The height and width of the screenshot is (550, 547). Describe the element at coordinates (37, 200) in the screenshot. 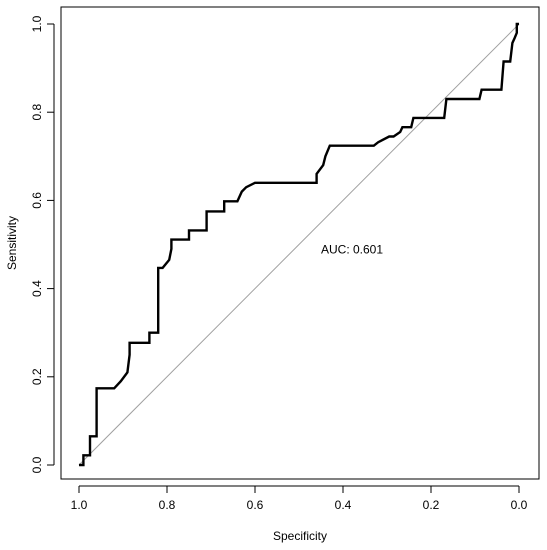

I see `y-tick-label: 0.6` at that location.